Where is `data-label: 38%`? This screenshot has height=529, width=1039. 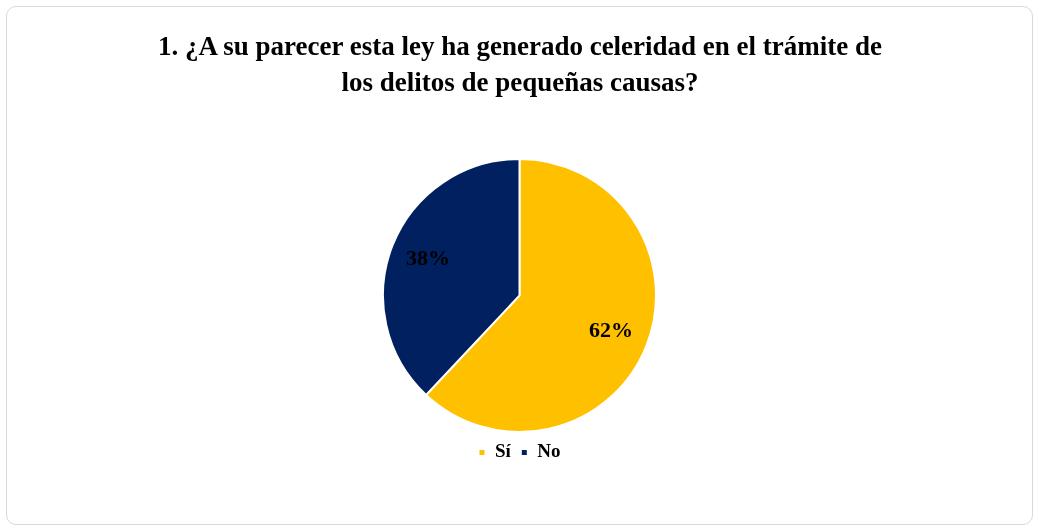
data-label: 38% is located at coordinates (428, 258).